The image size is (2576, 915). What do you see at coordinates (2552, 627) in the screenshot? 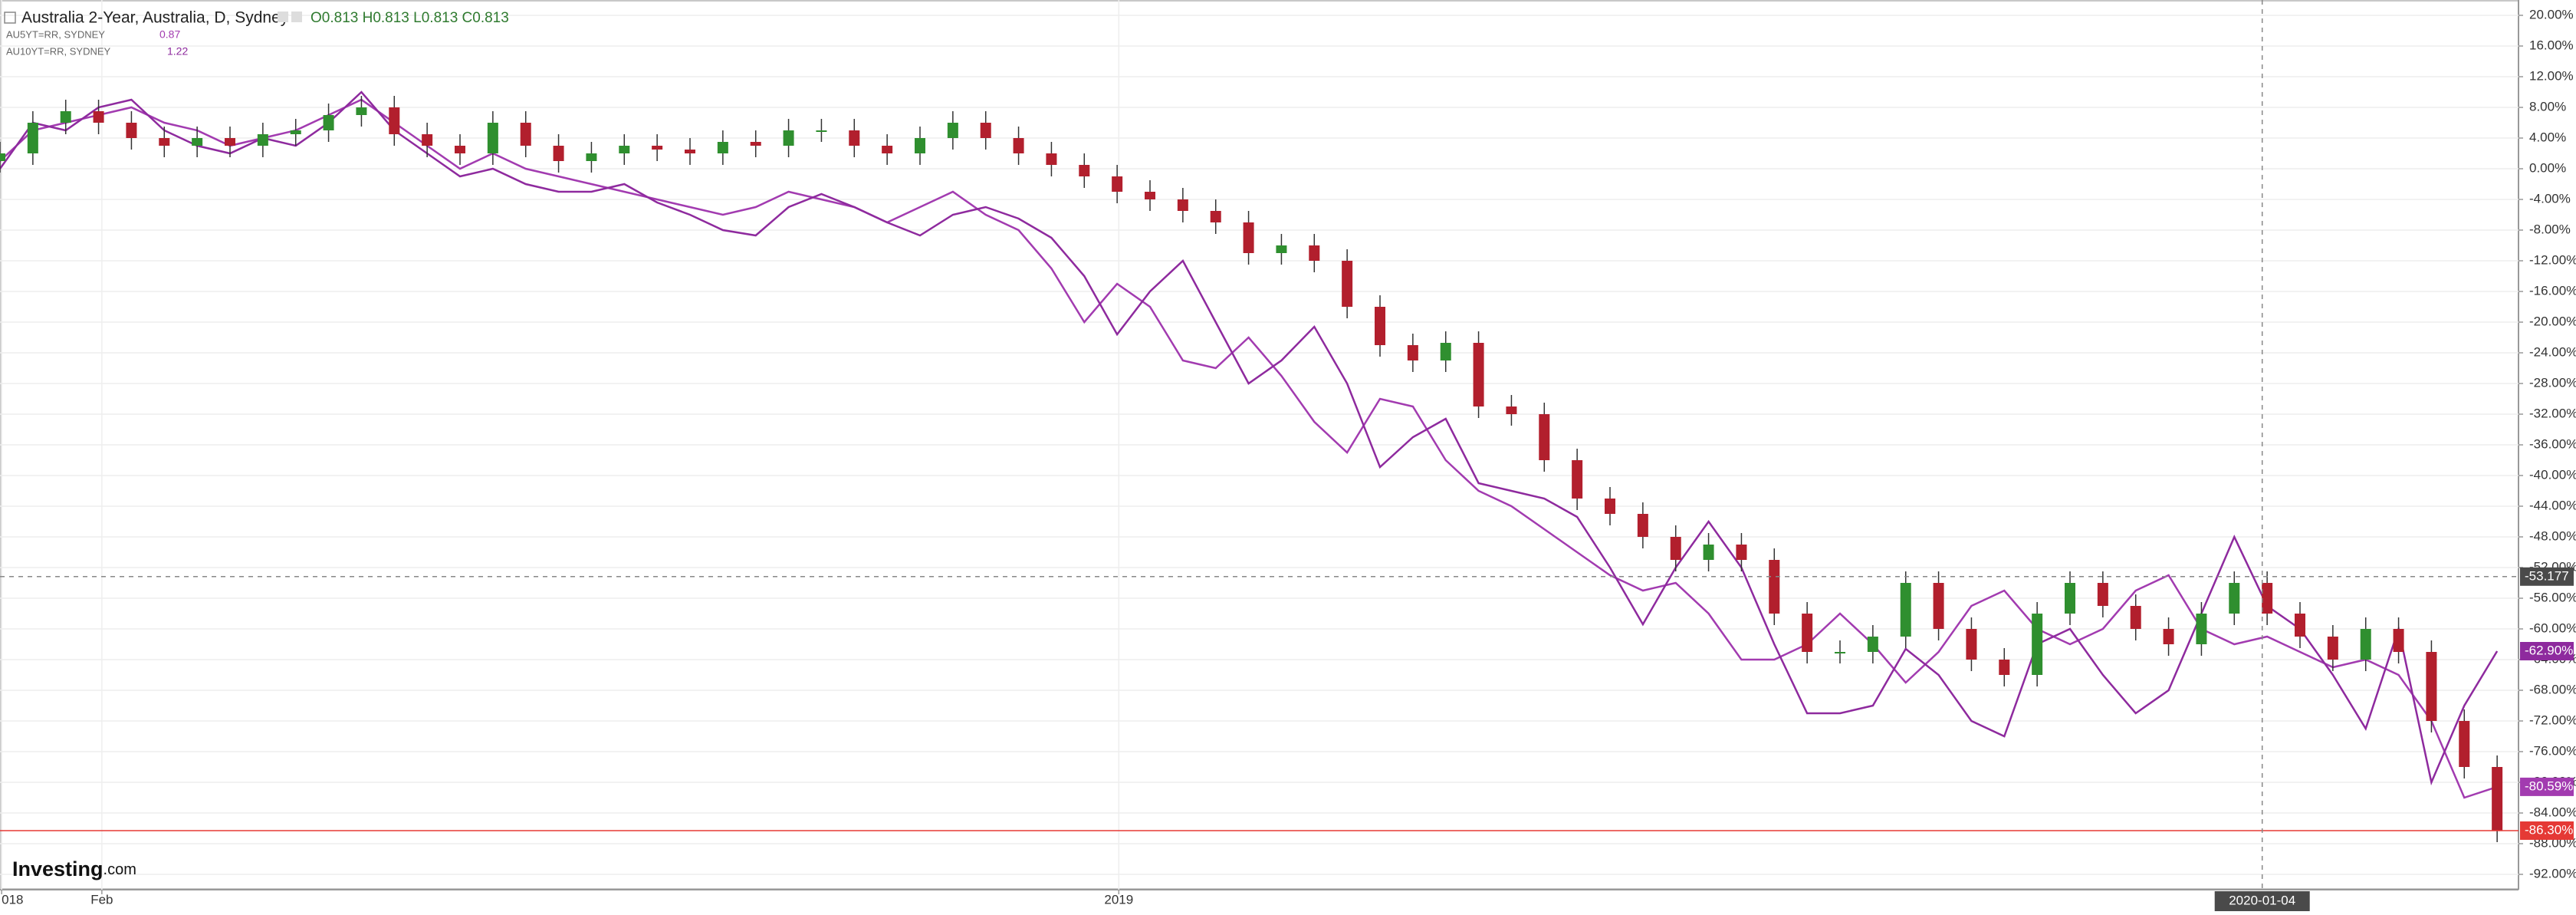
I see `y-tick-label: -60.00%` at bounding box center [2552, 627].